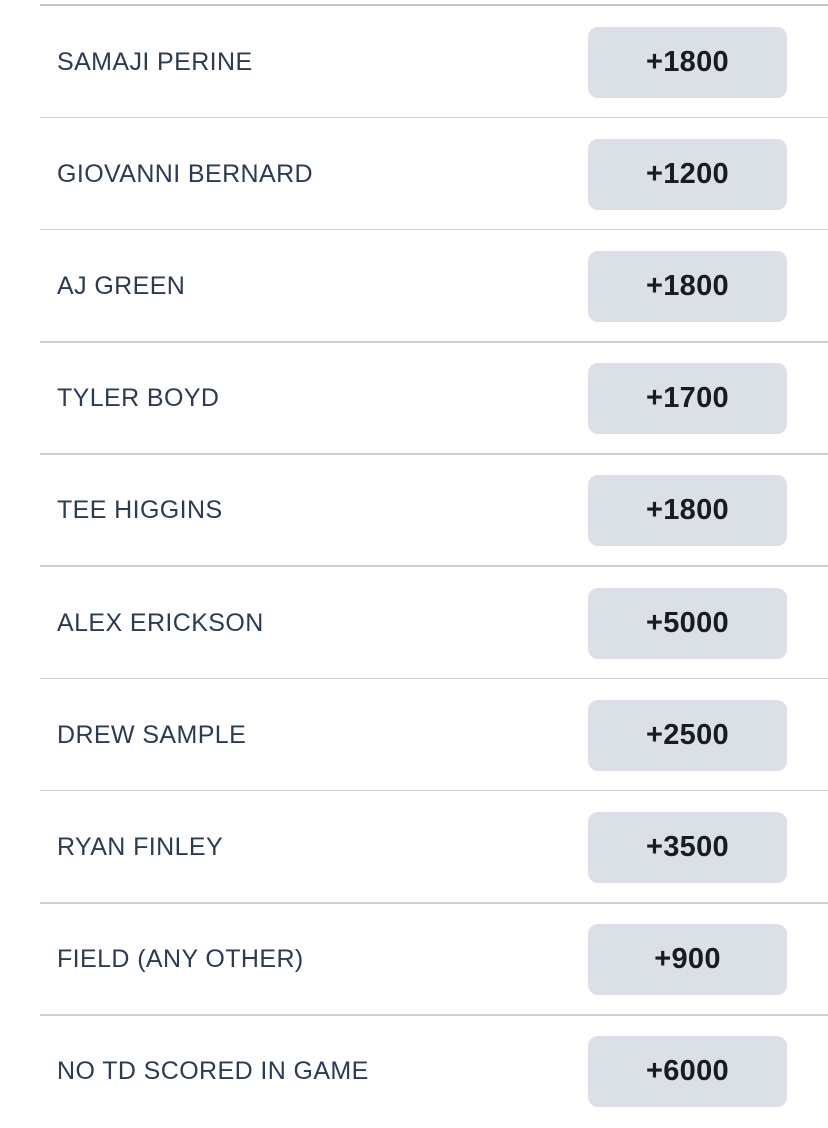  Describe the element at coordinates (138, 398) in the screenshot. I see `selection-name: TYLER BOYD` at that location.